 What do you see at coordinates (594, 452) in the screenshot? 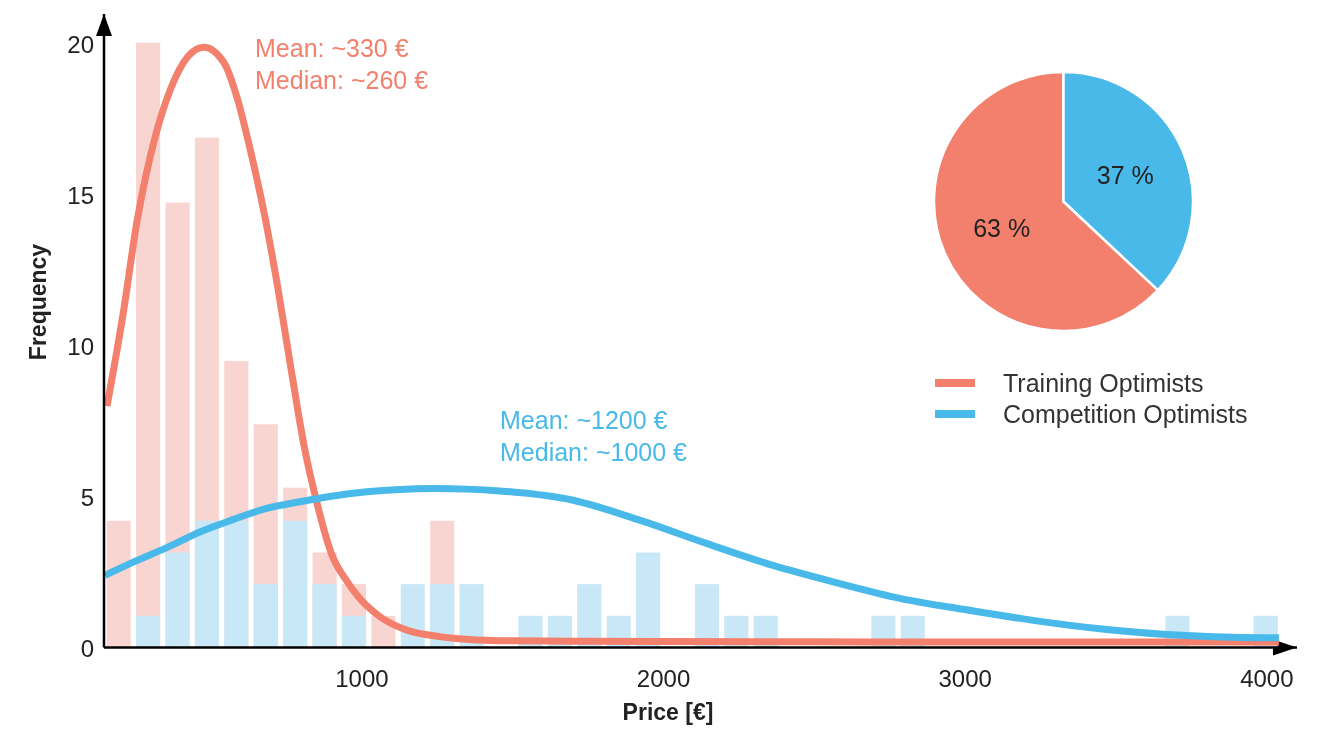
I see `annotation: Median: ~1000 €` at bounding box center [594, 452].